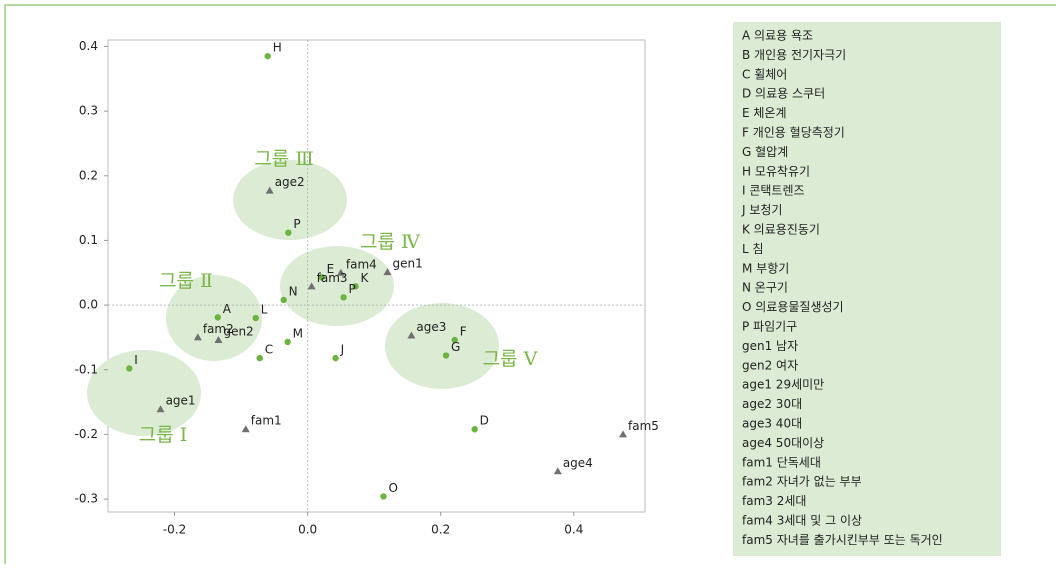  I want to click on legend-entry: K 의료용진동기, so click(781, 230).